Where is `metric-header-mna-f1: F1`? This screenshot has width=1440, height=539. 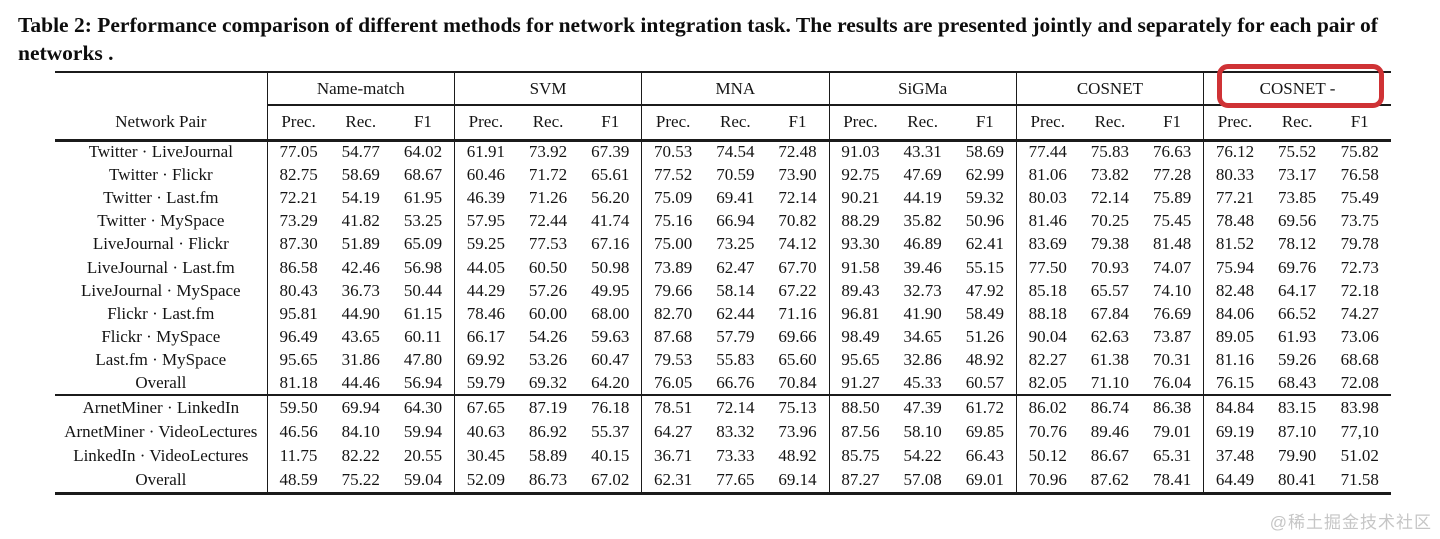
metric-header-mna-f1: F1 is located at coordinates (797, 123).